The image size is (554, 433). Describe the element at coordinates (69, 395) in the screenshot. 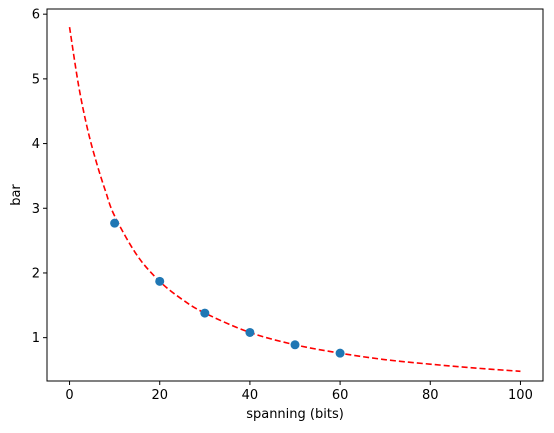

I see `x-tick-label: 0` at that location.